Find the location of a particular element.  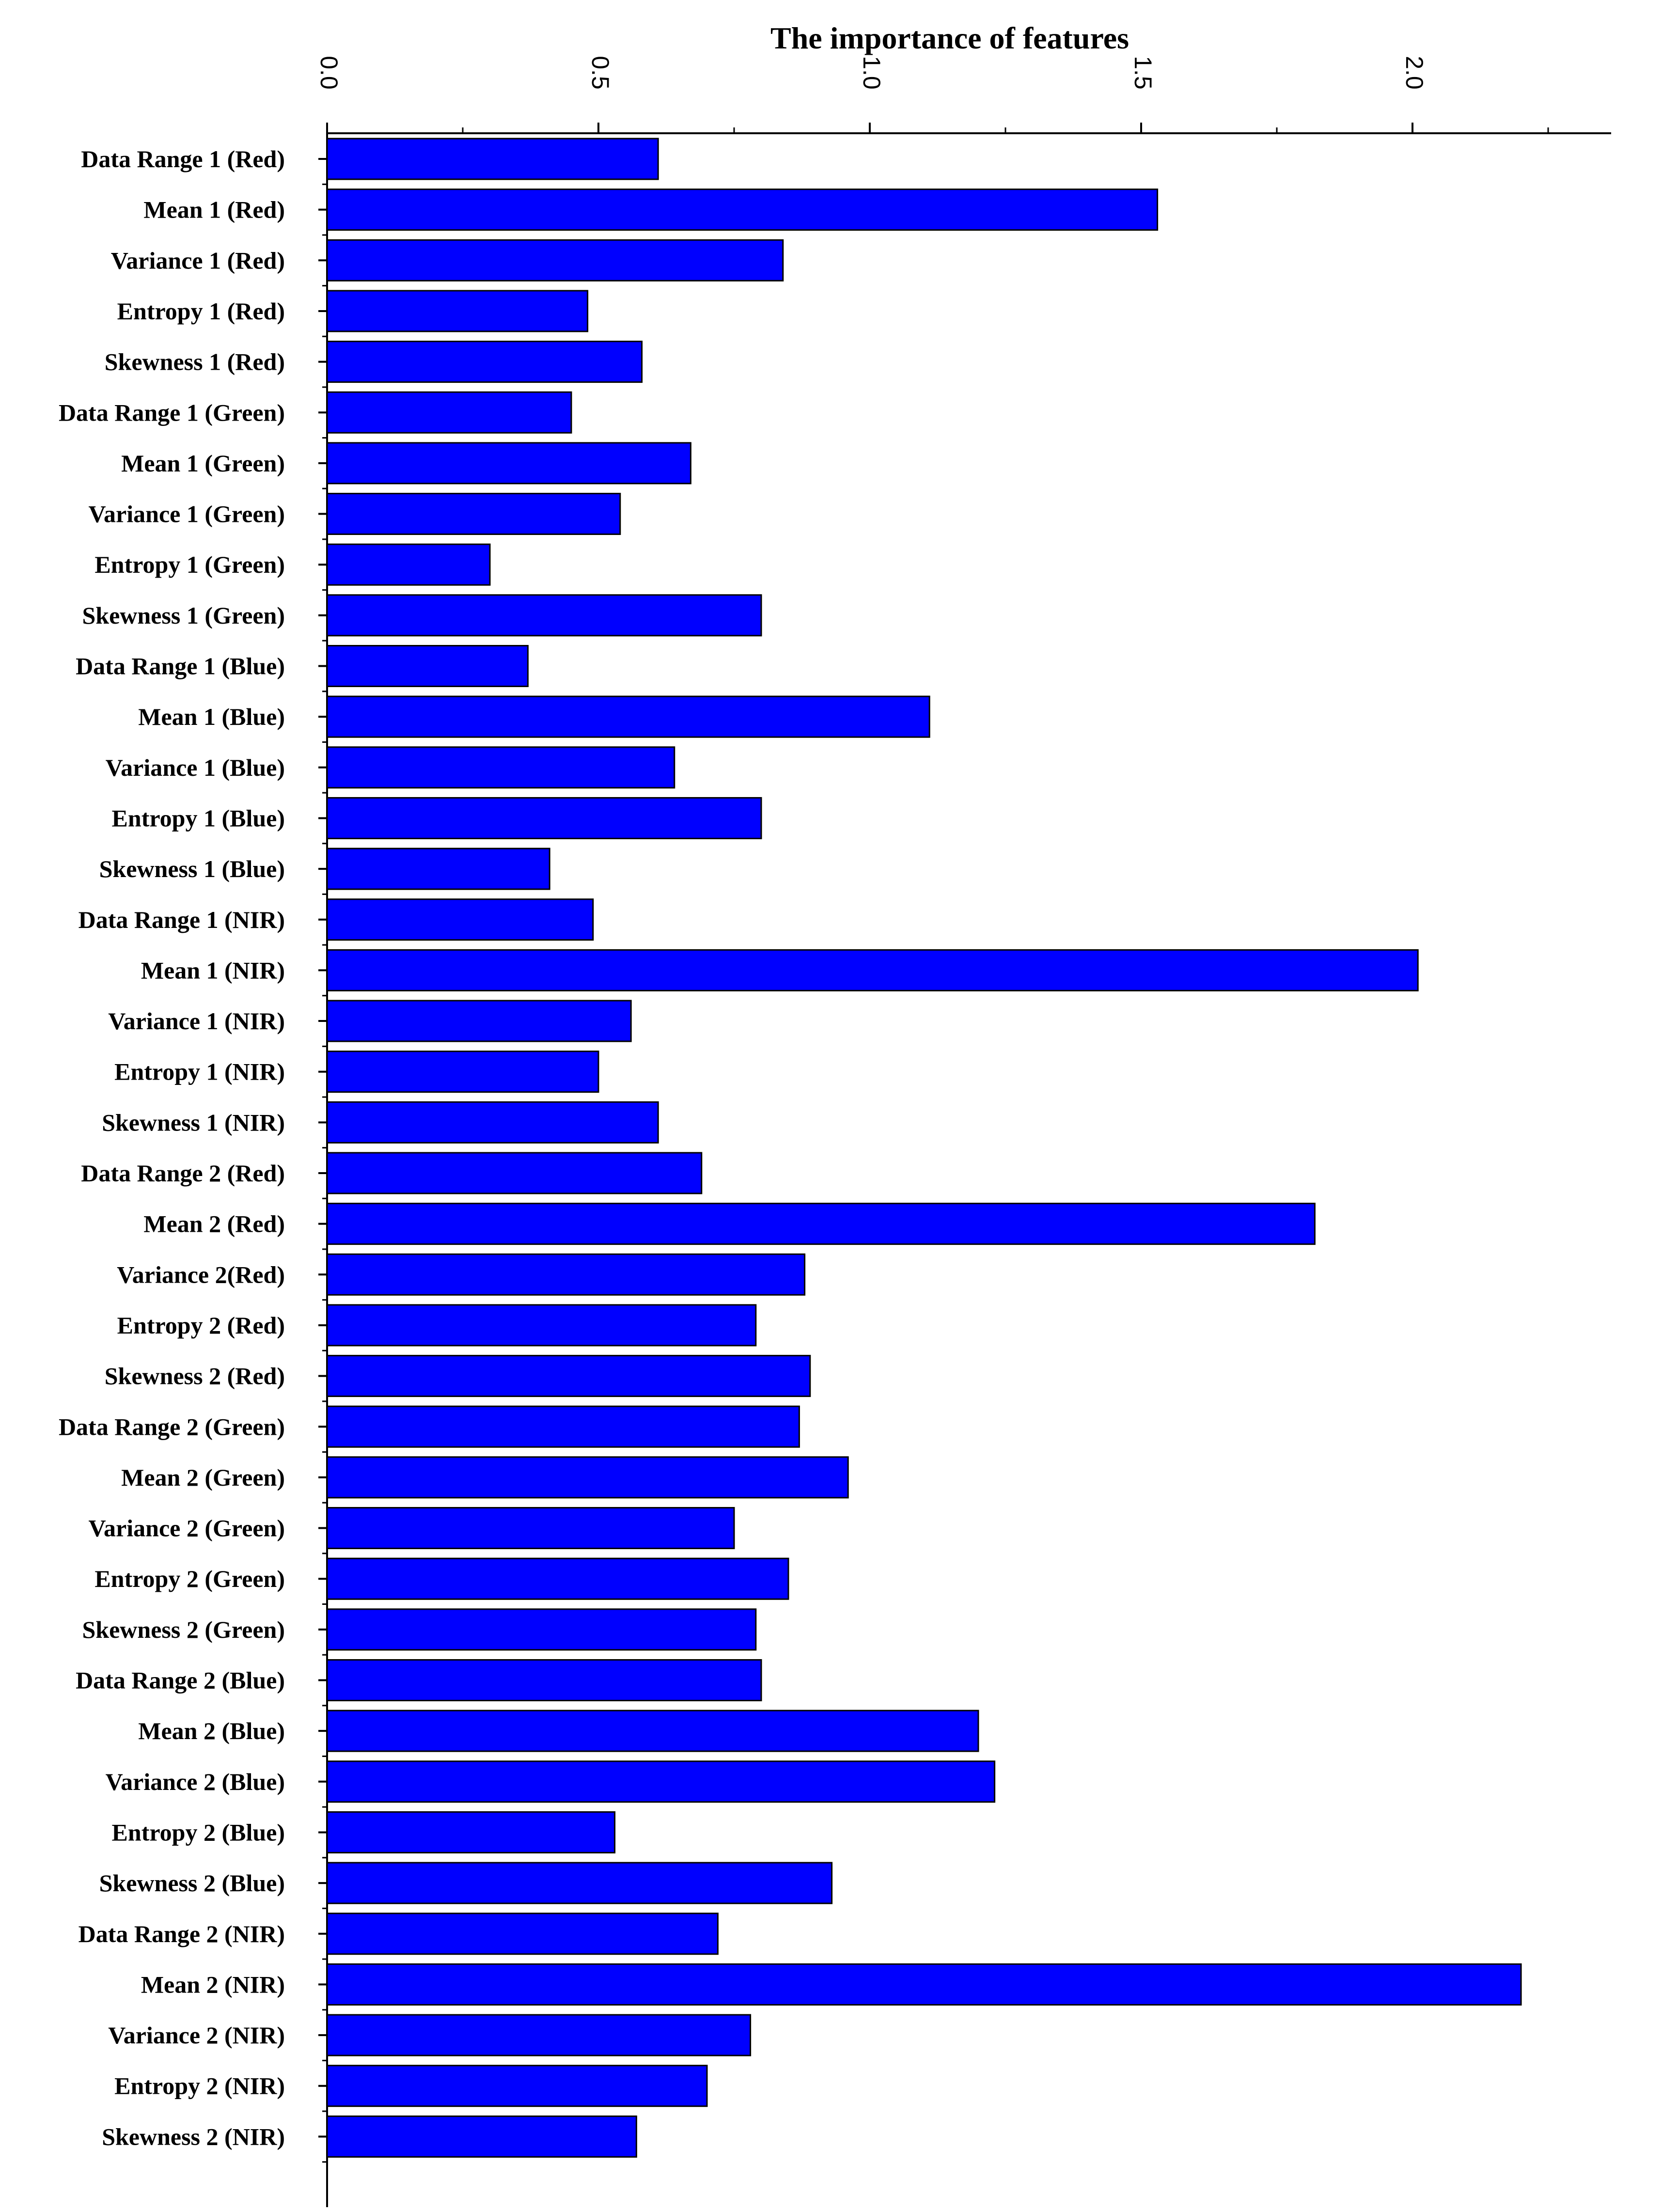

category-label: Skewness 1 (Red) is located at coordinates (195, 362).